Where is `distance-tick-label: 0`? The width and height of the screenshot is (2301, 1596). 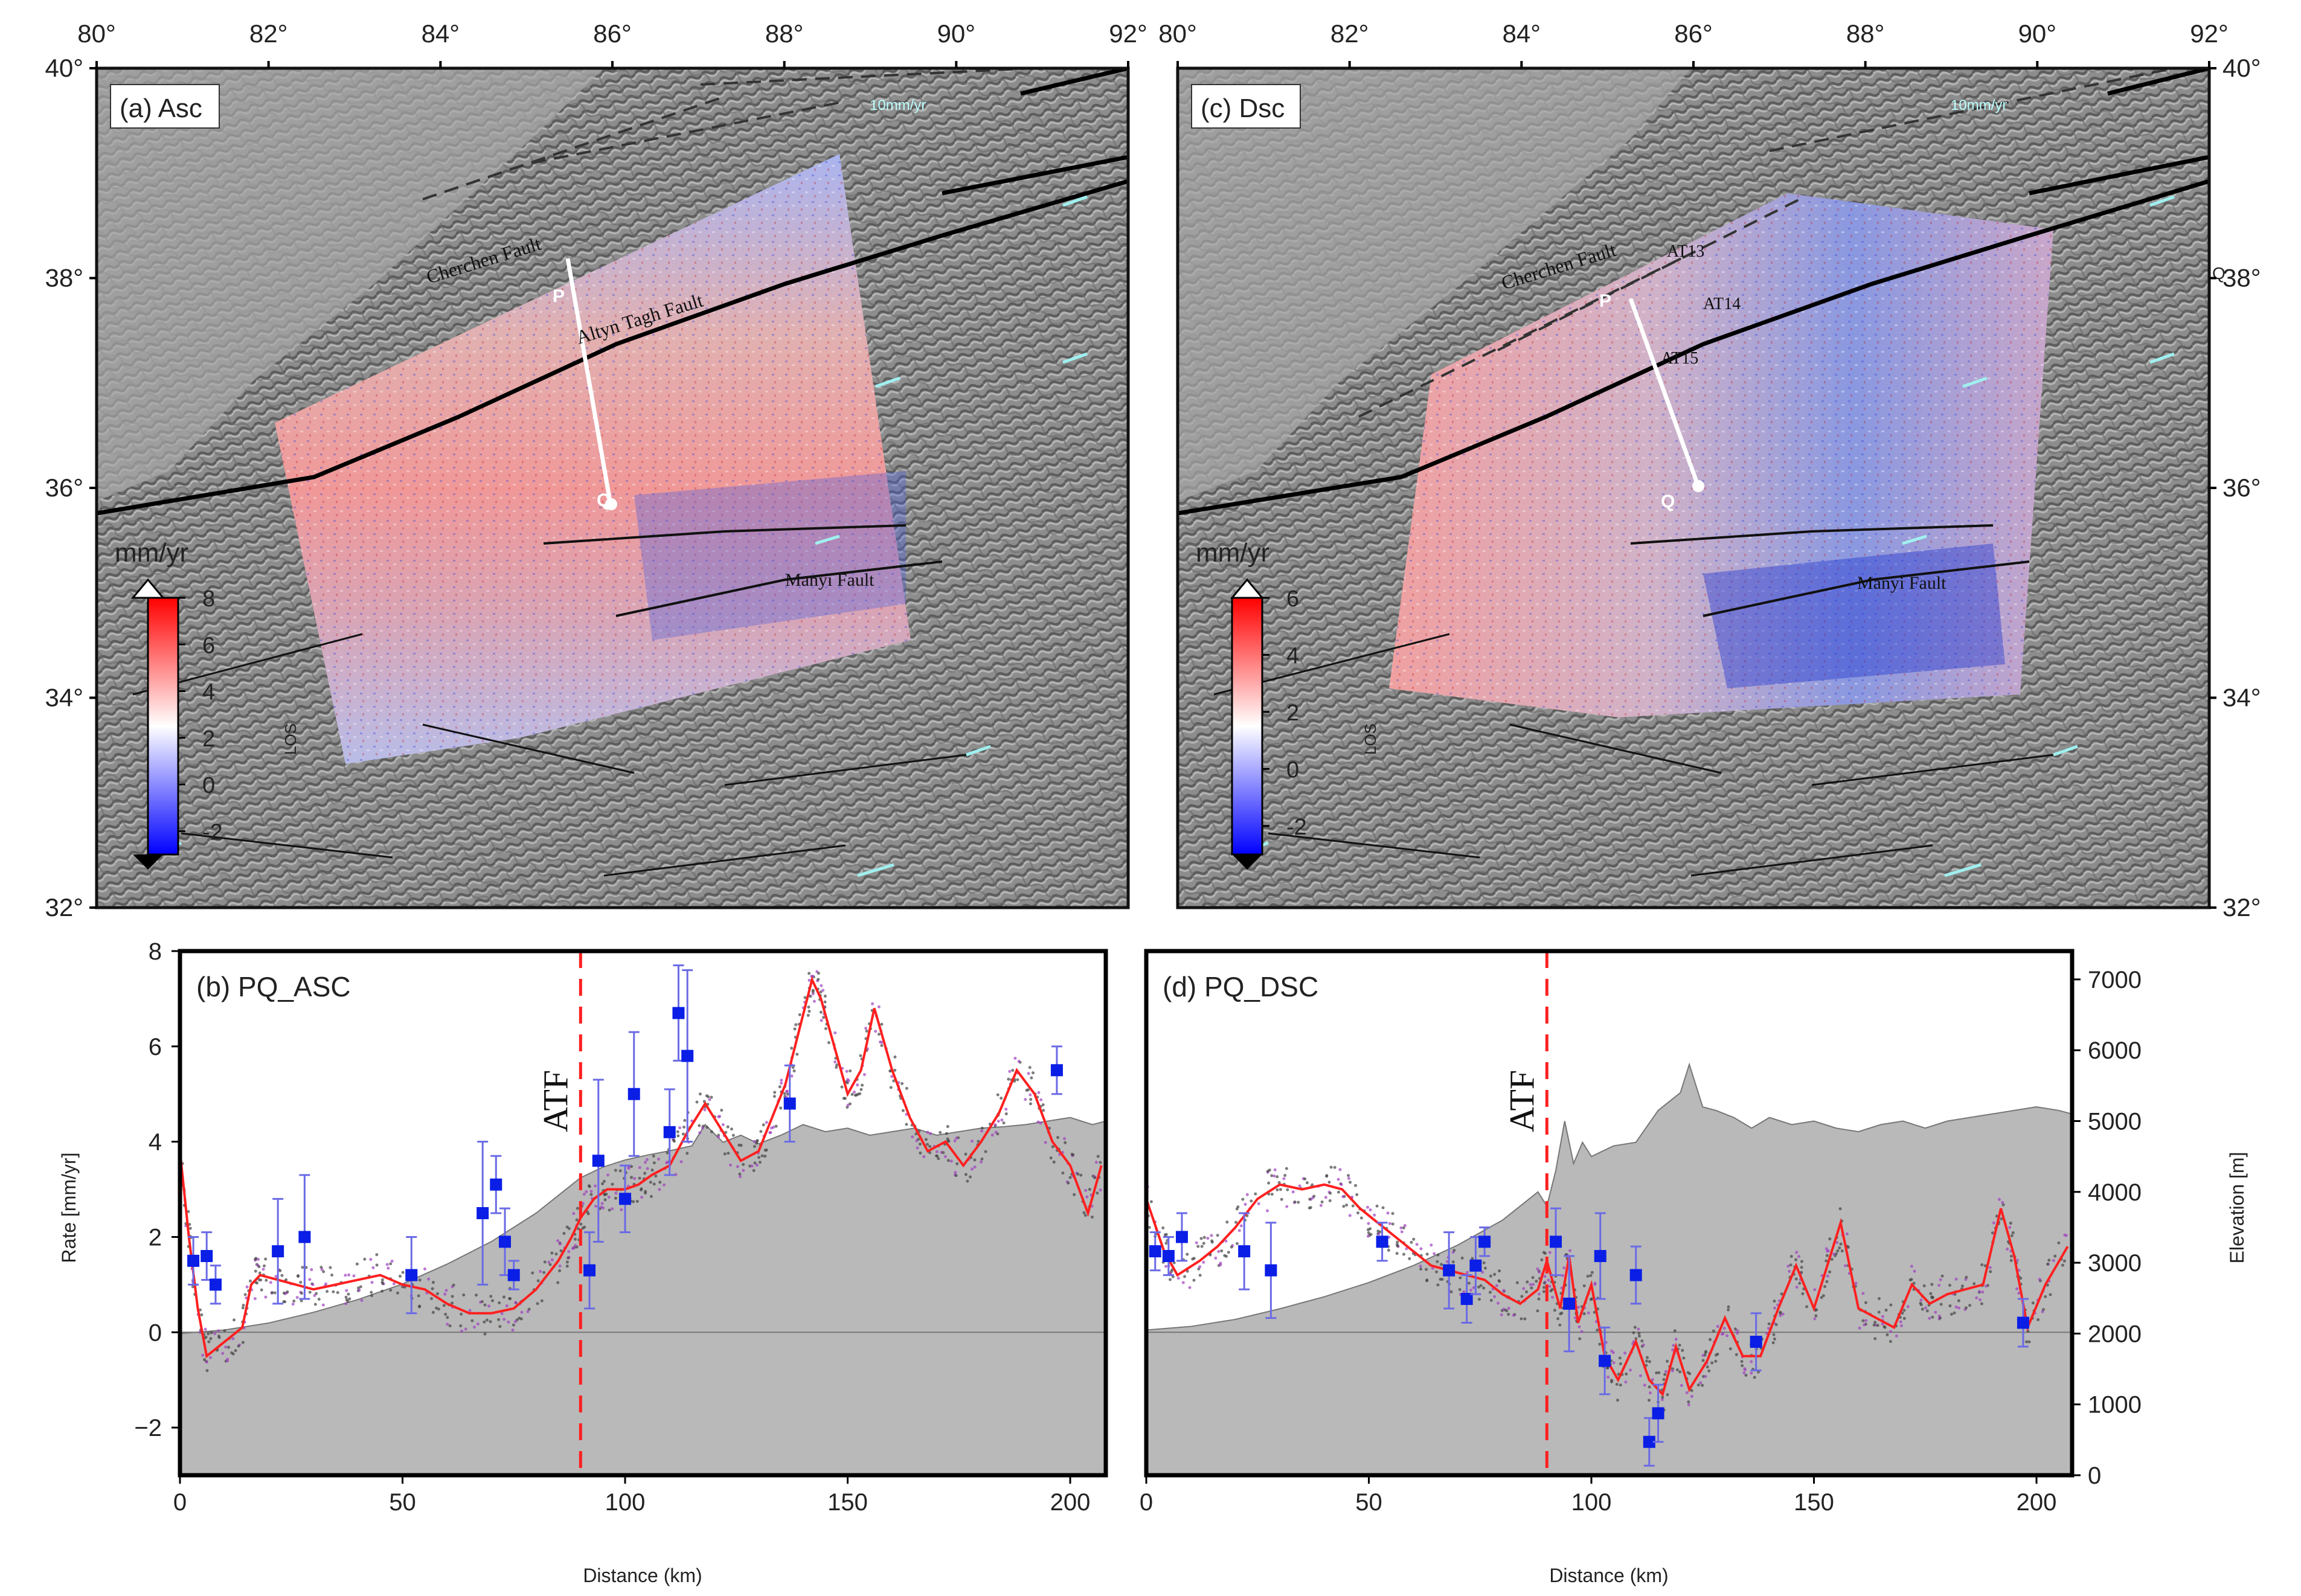 distance-tick-label: 0 is located at coordinates (1146, 1502).